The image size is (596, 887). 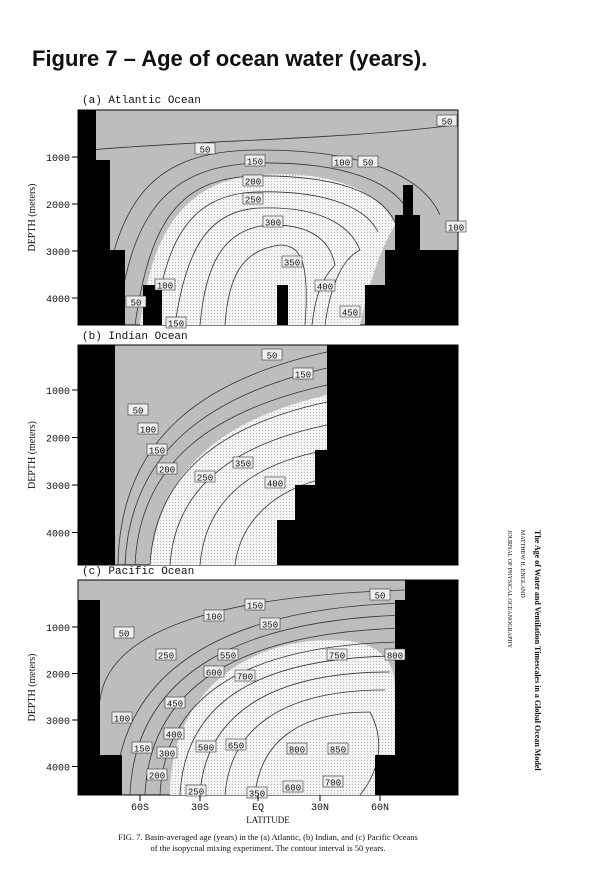 I want to click on contour-label: 800, so click(x=395, y=657).